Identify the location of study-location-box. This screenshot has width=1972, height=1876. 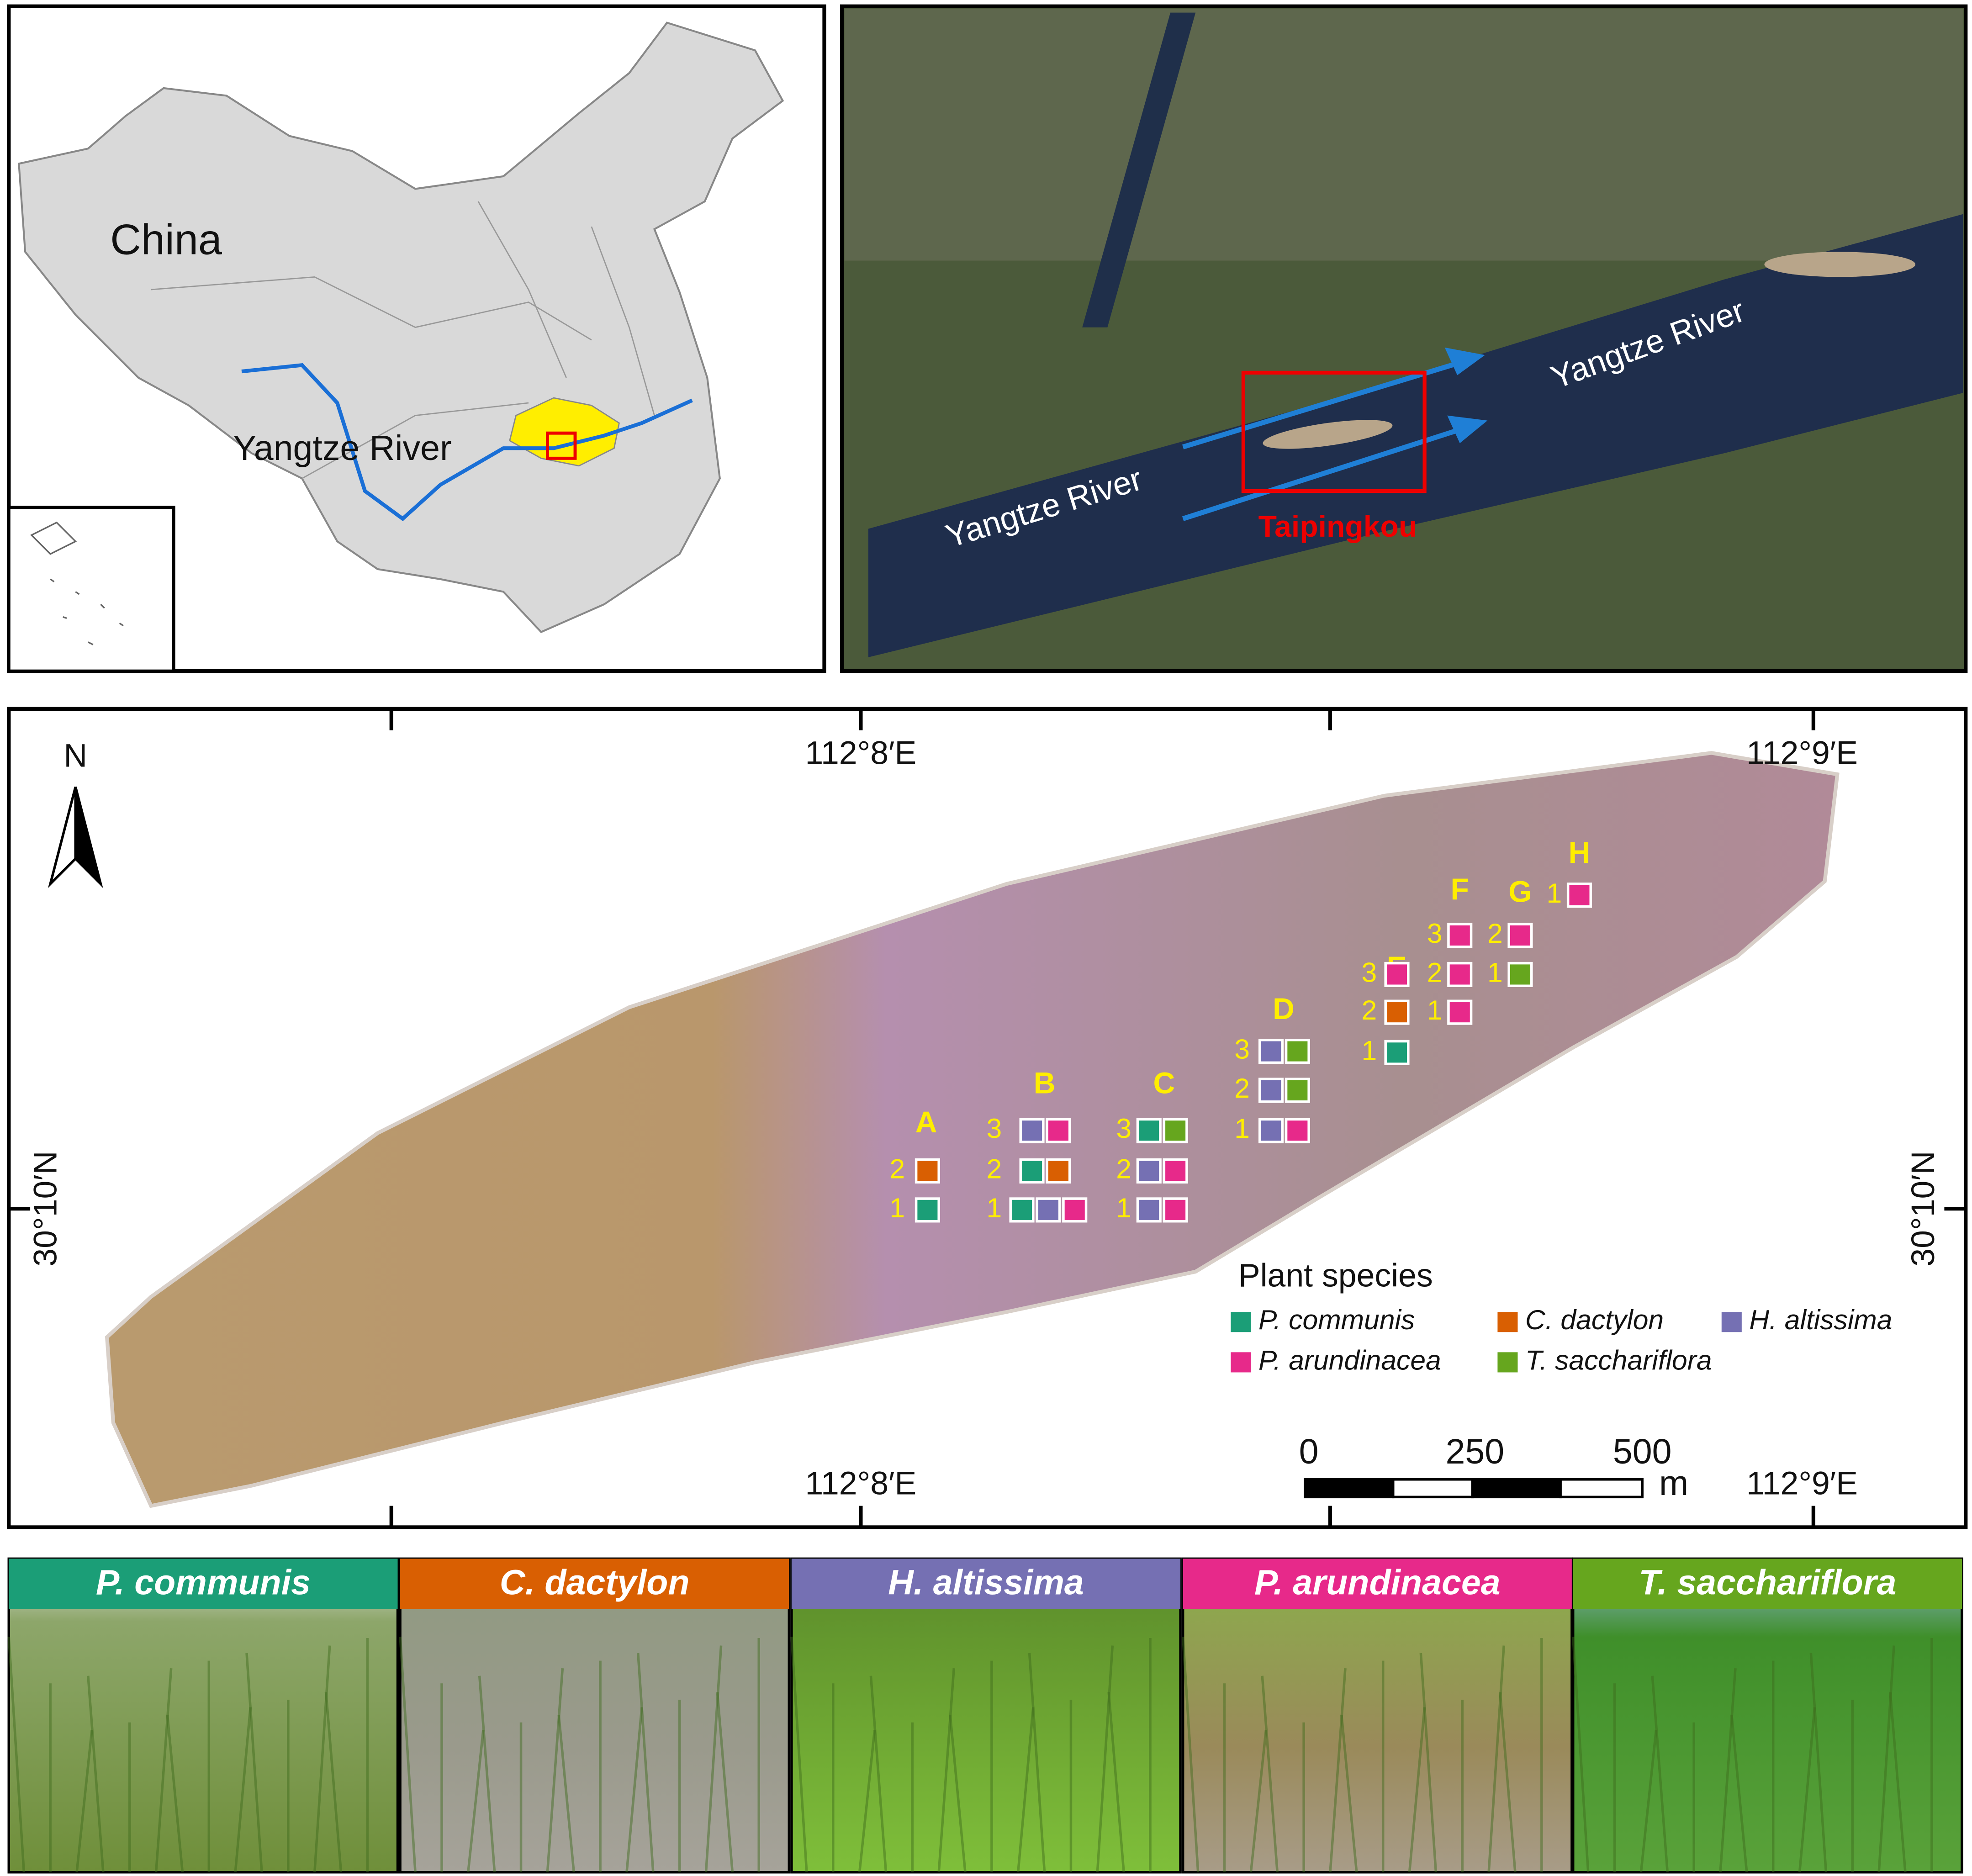
(561, 446).